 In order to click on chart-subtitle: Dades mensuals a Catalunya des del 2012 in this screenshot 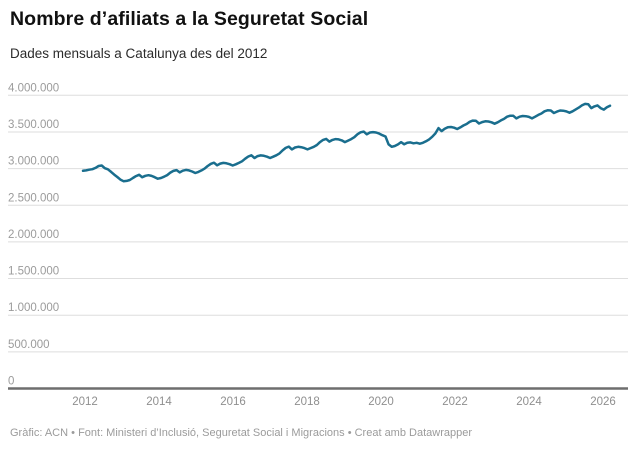, I will do `click(139, 53)`.